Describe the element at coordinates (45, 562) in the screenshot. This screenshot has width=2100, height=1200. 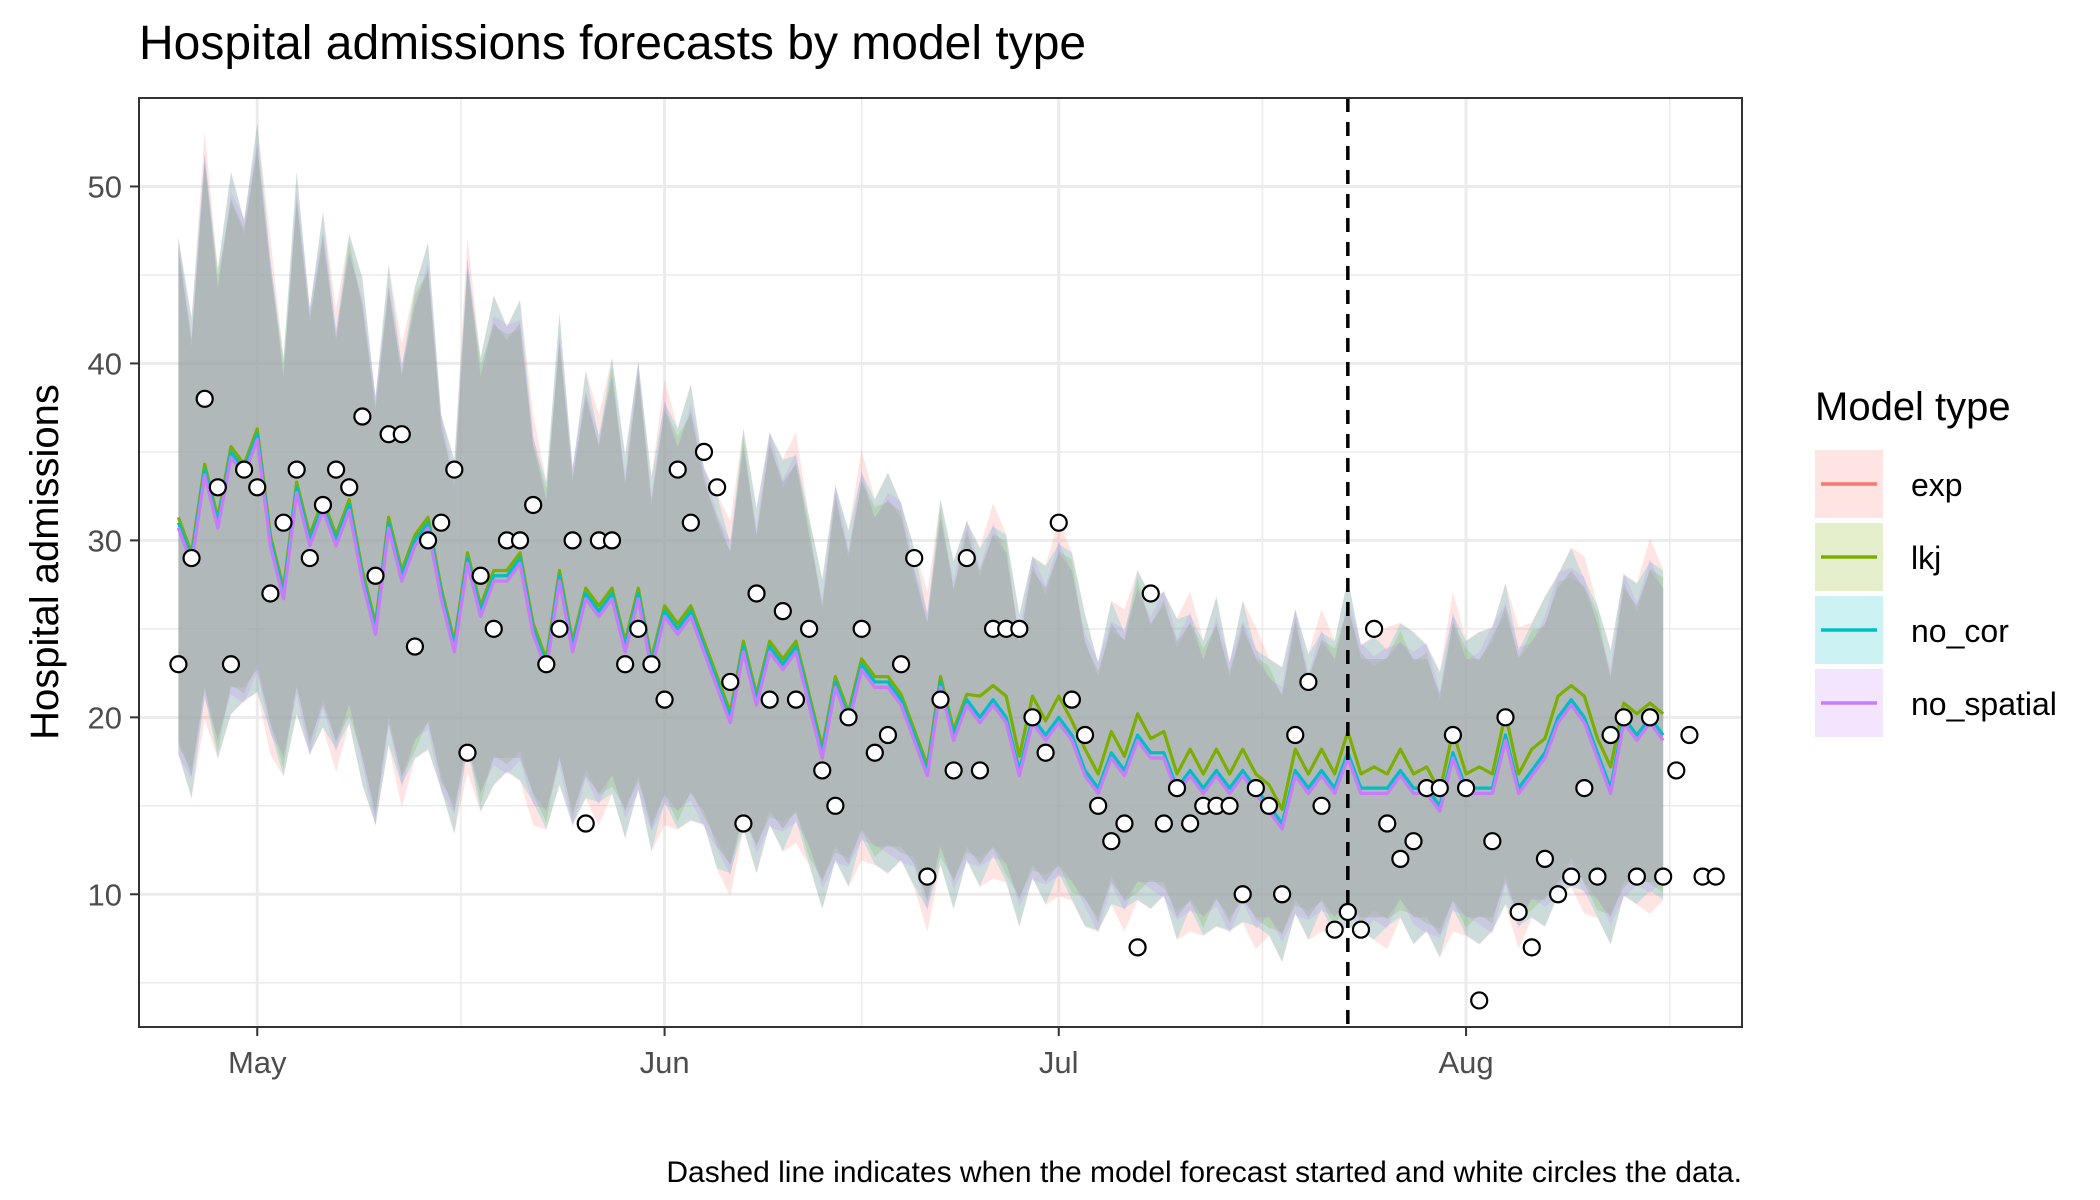
I see `y-axis-title: Hospital admissions` at that location.